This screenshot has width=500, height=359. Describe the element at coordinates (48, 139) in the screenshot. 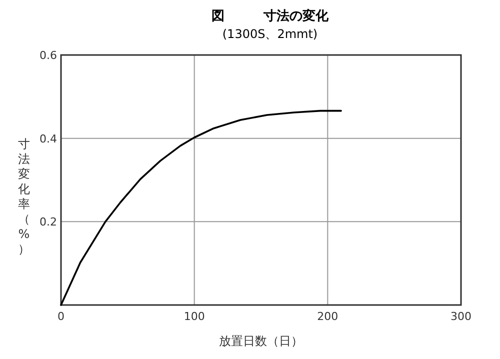

I see `y-tick-label: 0.4` at that location.